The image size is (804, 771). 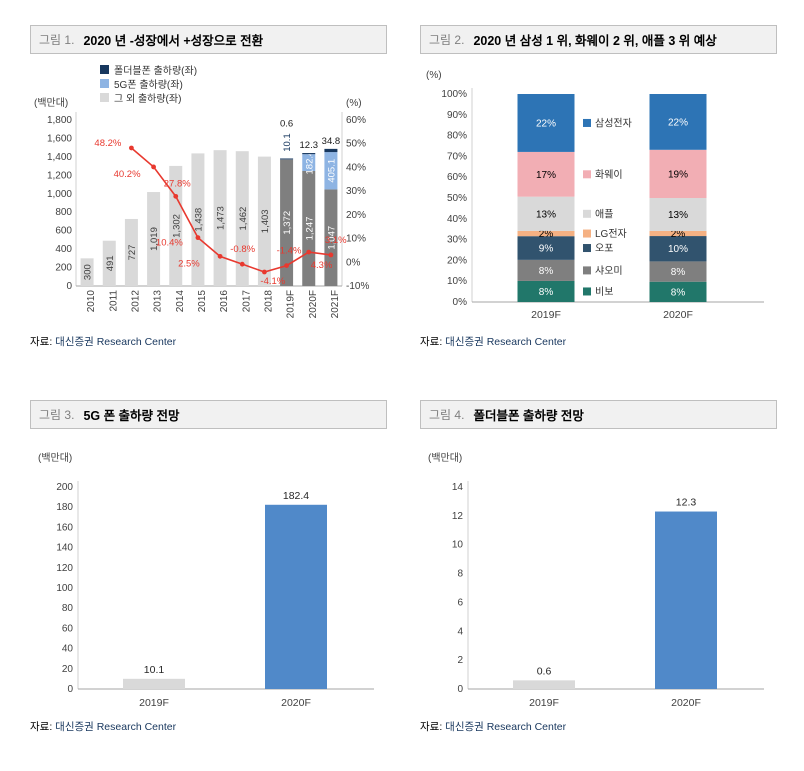 What do you see at coordinates (91, 301) in the screenshot?
I see `svg-text: 2010` at bounding box center [91, 301].